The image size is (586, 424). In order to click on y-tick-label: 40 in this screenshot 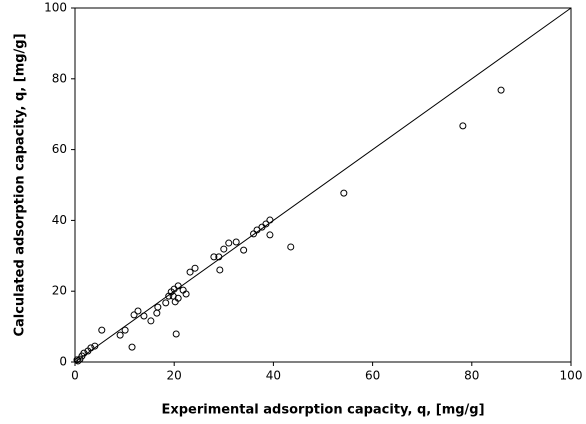, I will do `click(59, 220)`.